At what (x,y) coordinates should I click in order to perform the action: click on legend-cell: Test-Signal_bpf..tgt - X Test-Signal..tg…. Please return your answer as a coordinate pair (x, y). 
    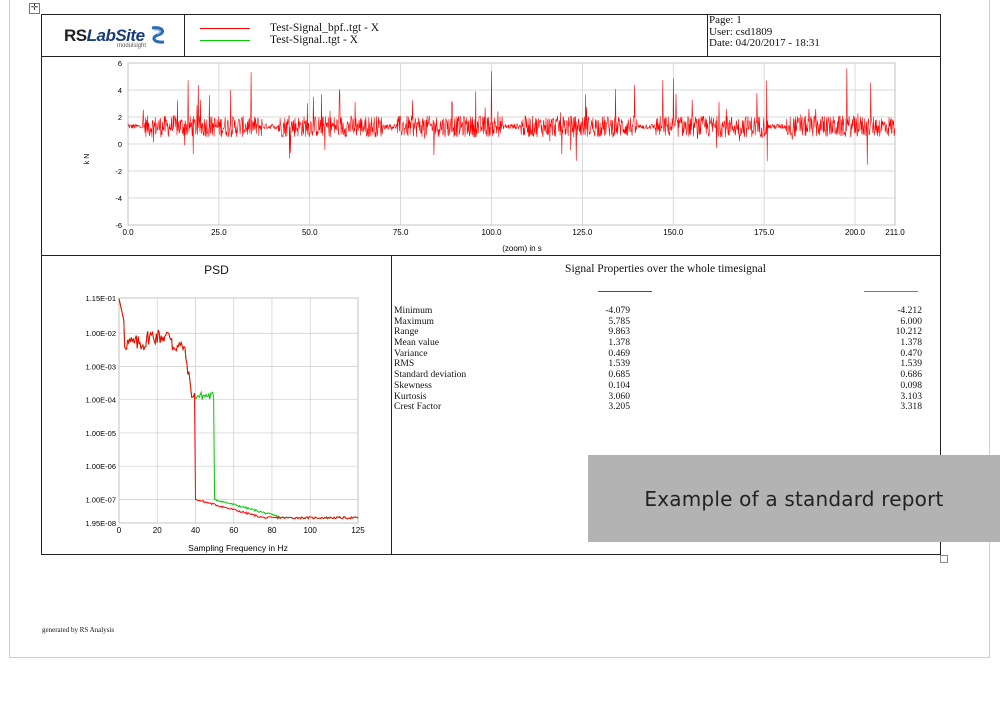
    Looking at the image, I should click on (446, 35).